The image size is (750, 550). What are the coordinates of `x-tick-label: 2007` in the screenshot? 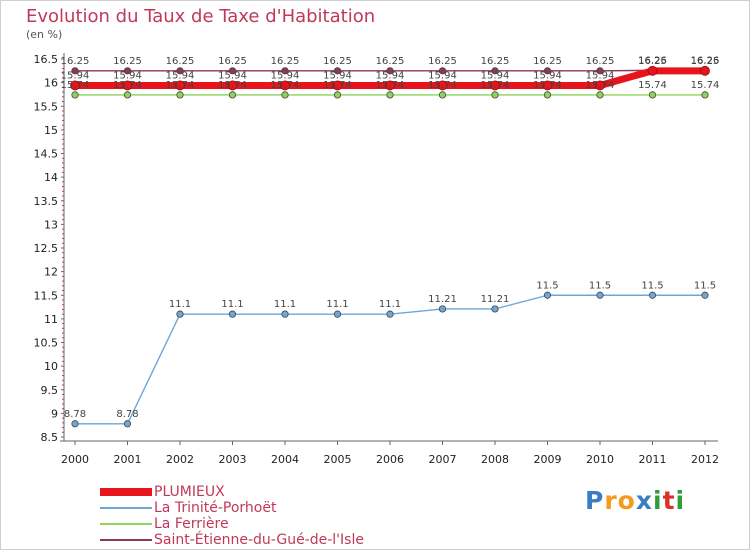 It's located at (443, 459).